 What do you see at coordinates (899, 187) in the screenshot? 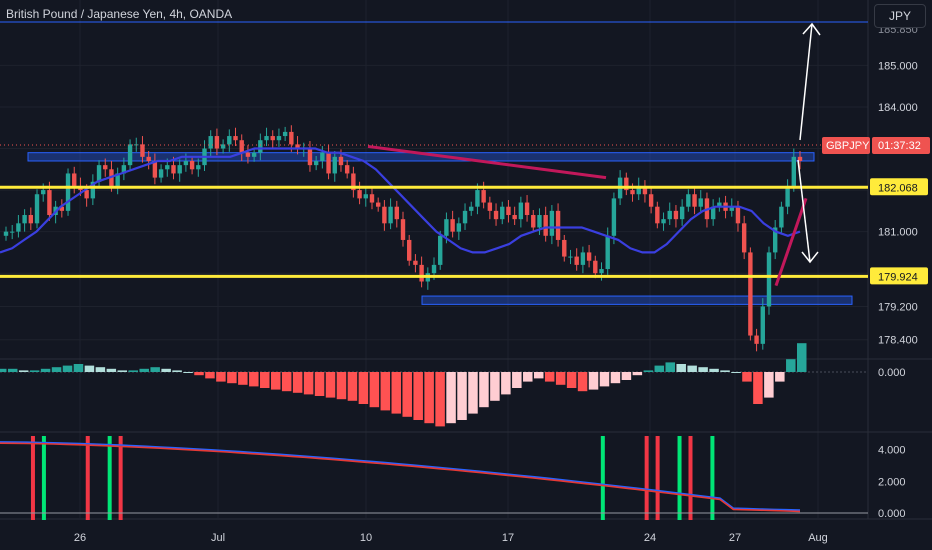
I see `level-high-label: 182.068` at bounding box center [899, 187].